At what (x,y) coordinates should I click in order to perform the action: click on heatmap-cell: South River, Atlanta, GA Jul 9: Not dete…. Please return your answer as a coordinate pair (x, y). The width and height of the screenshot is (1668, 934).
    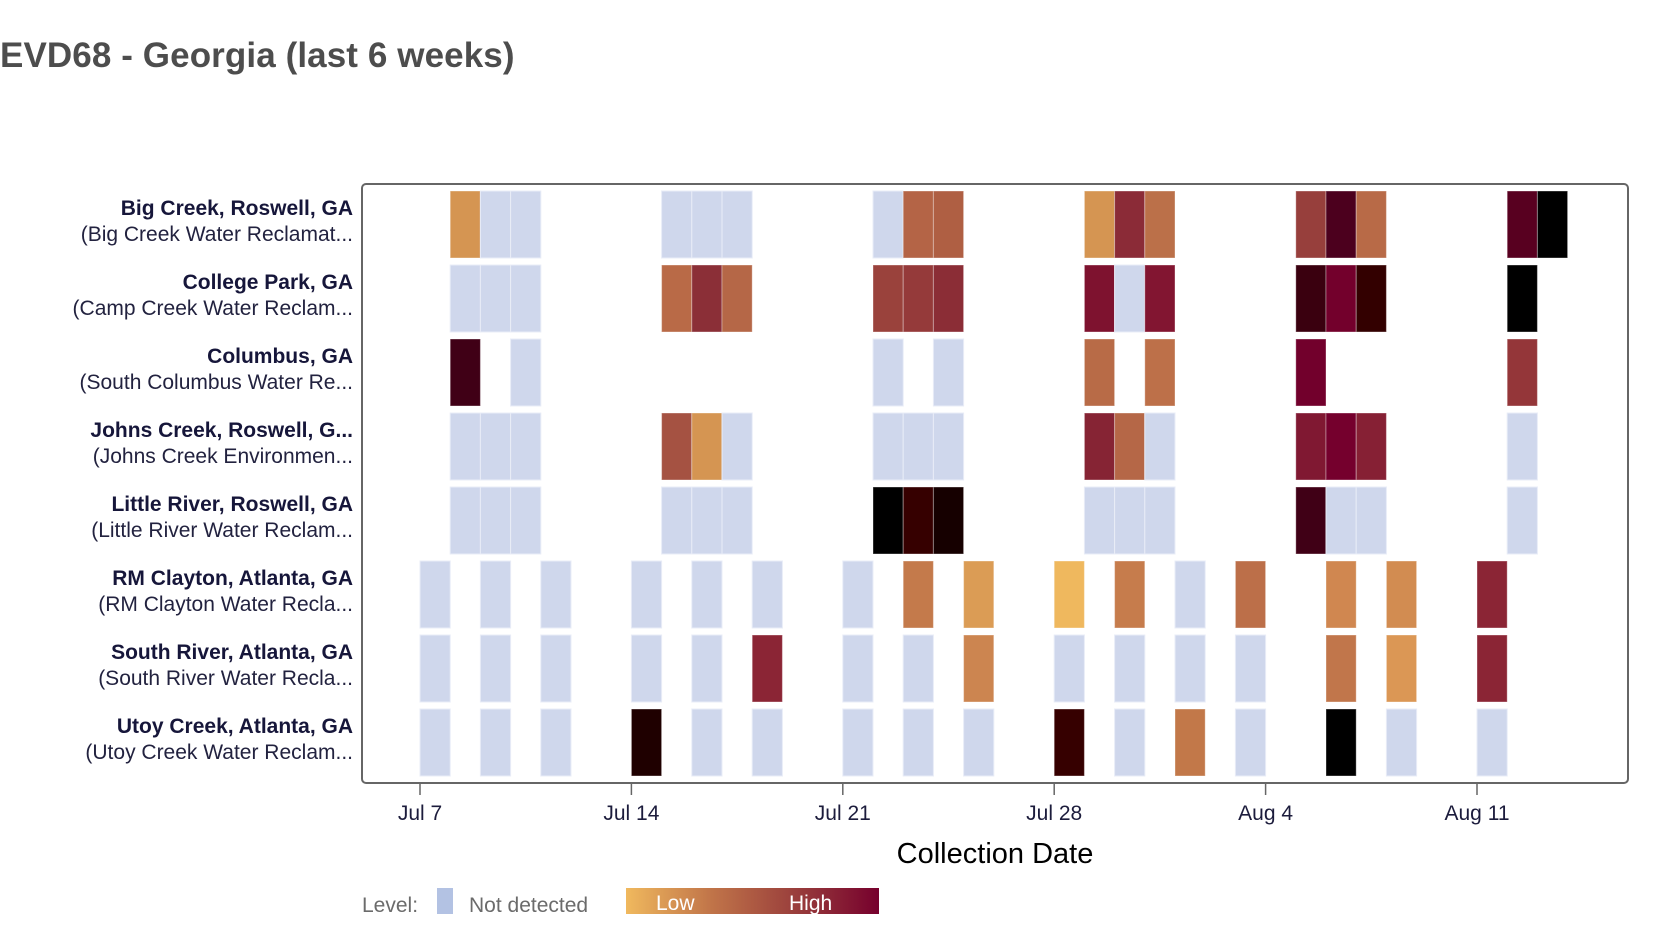
    Looking at the image, I should click on (495, 668).